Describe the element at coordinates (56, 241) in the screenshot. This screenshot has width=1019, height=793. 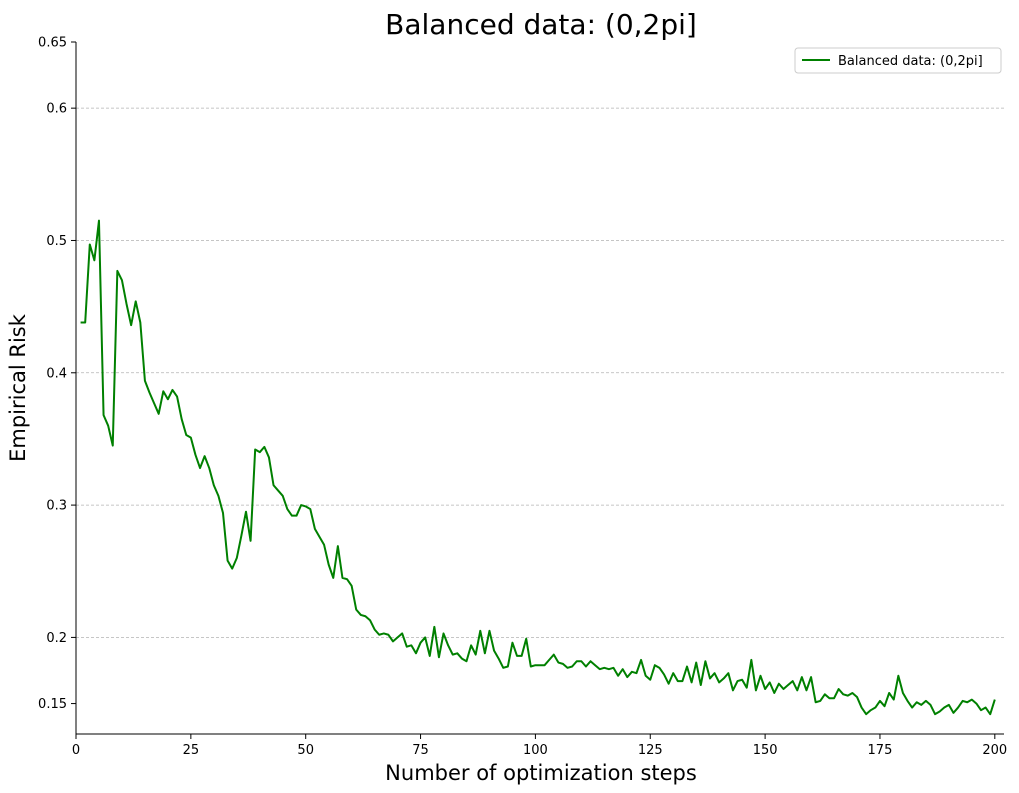
I see `y-tick-label: 0.5` at that location.